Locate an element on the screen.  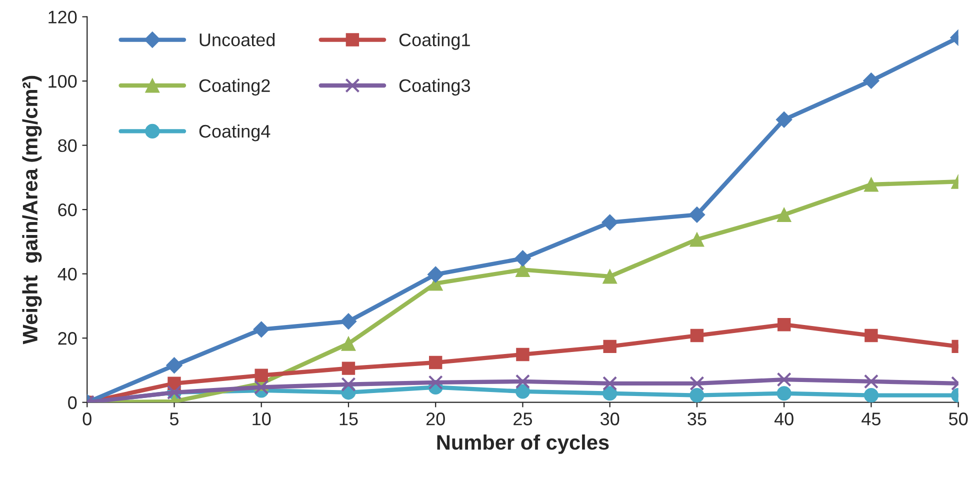
legend-label: Coating1 is located at coordinates (434, 41).